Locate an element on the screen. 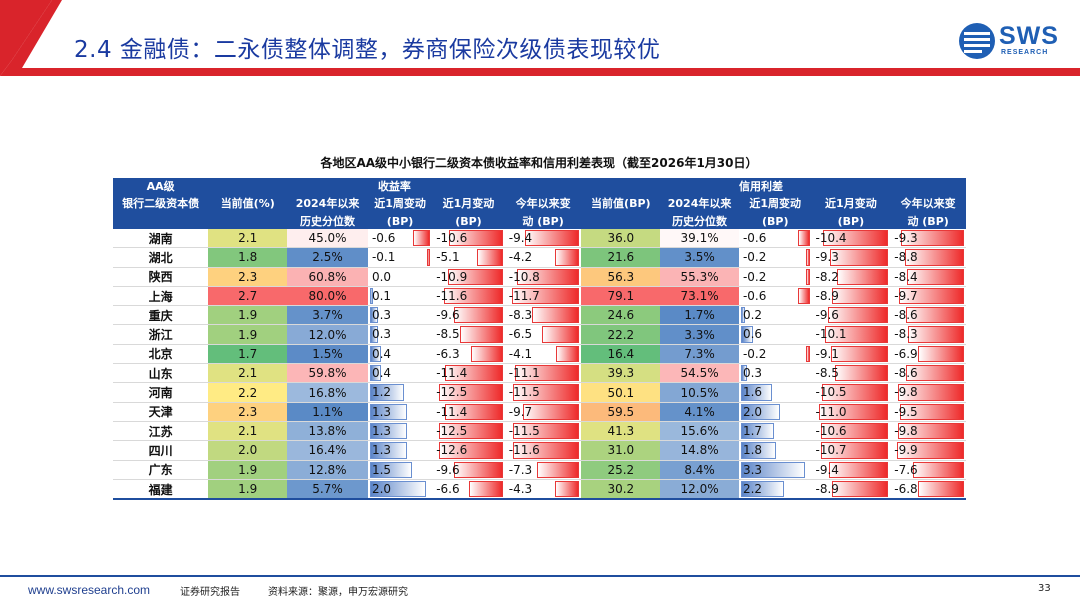  region-cell: 四川 is located at coordinates (161, 450).